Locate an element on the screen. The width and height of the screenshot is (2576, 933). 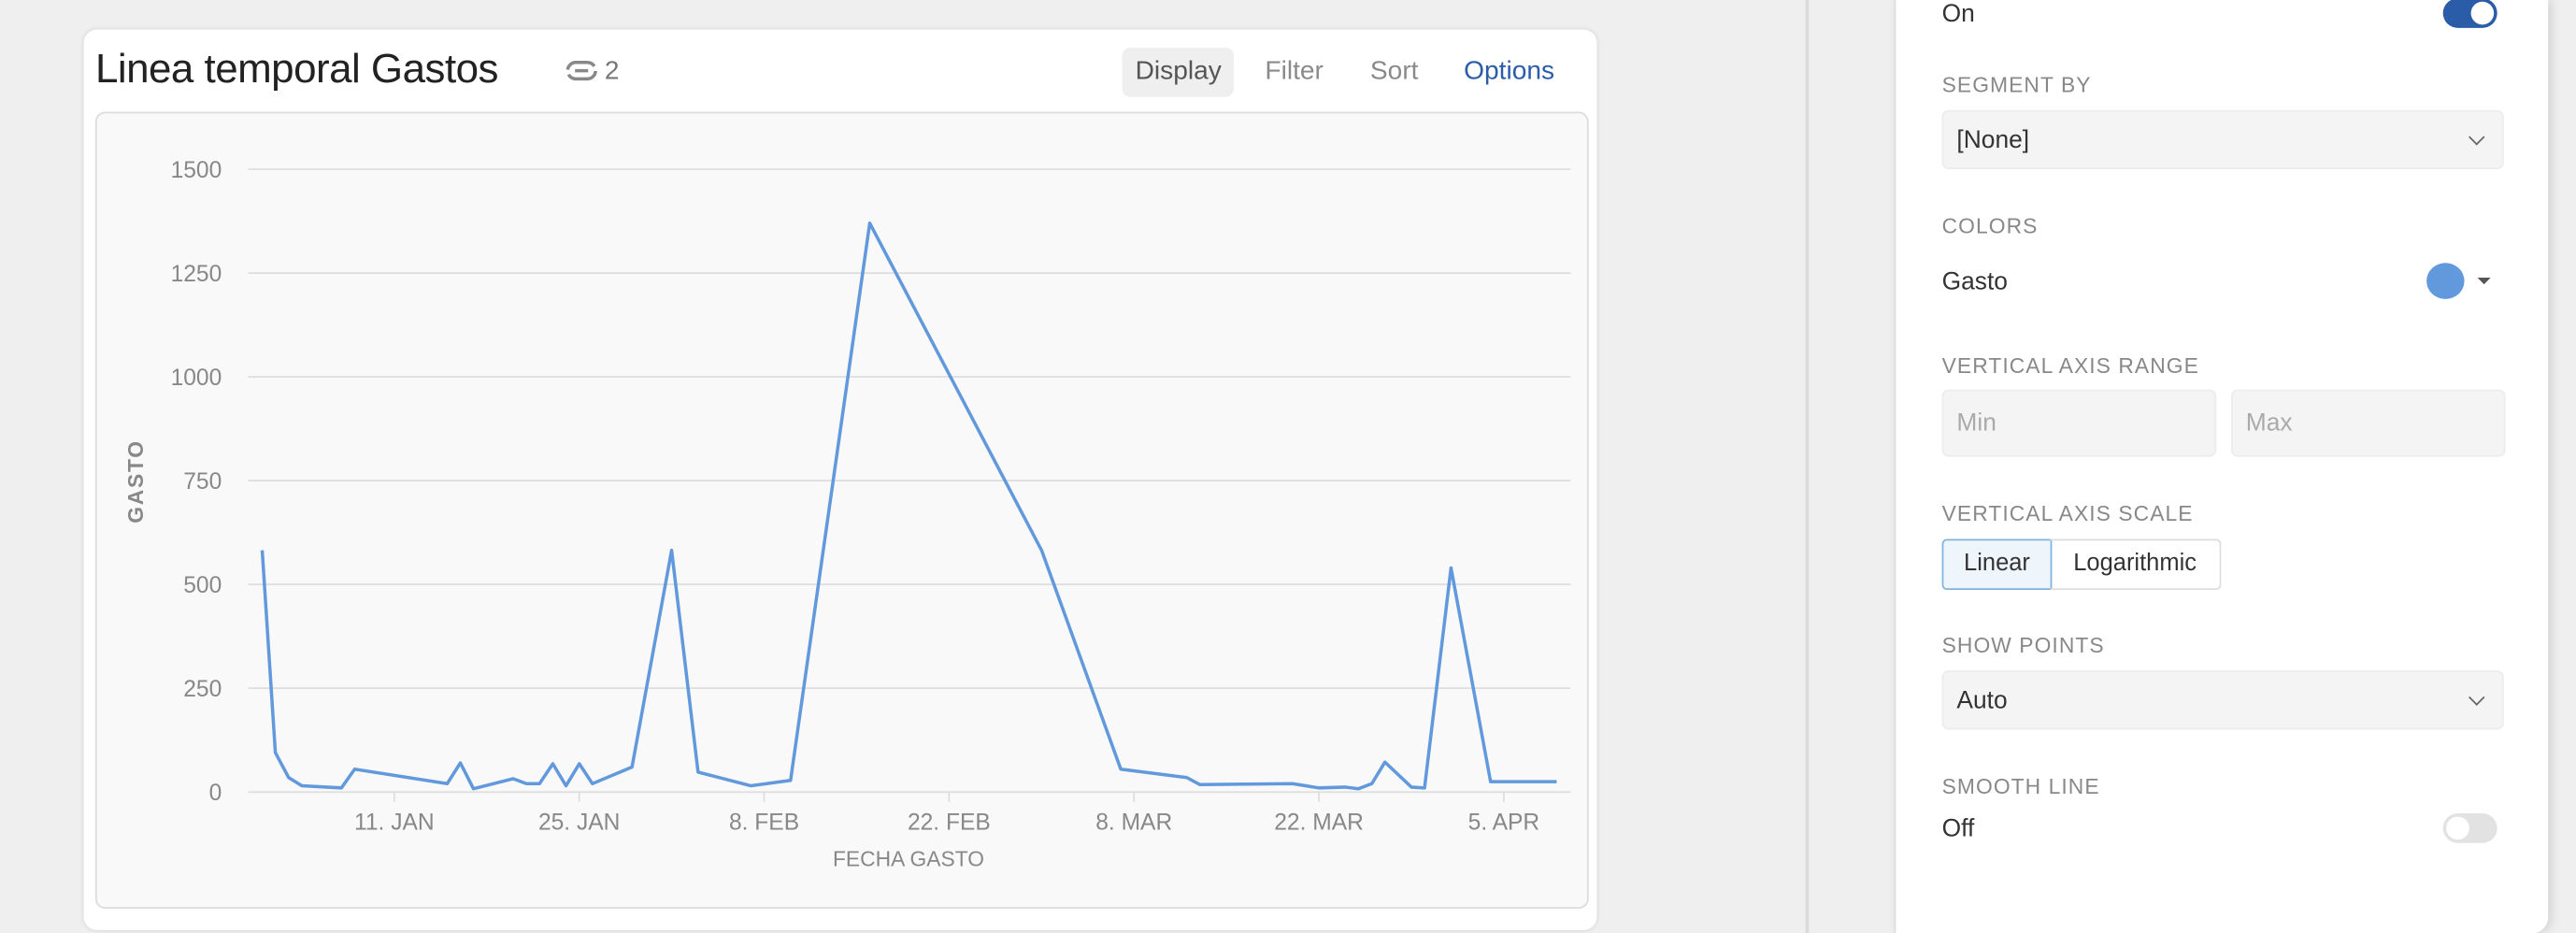
y-tick-label: 1500 is located at coordinates (196, 170).